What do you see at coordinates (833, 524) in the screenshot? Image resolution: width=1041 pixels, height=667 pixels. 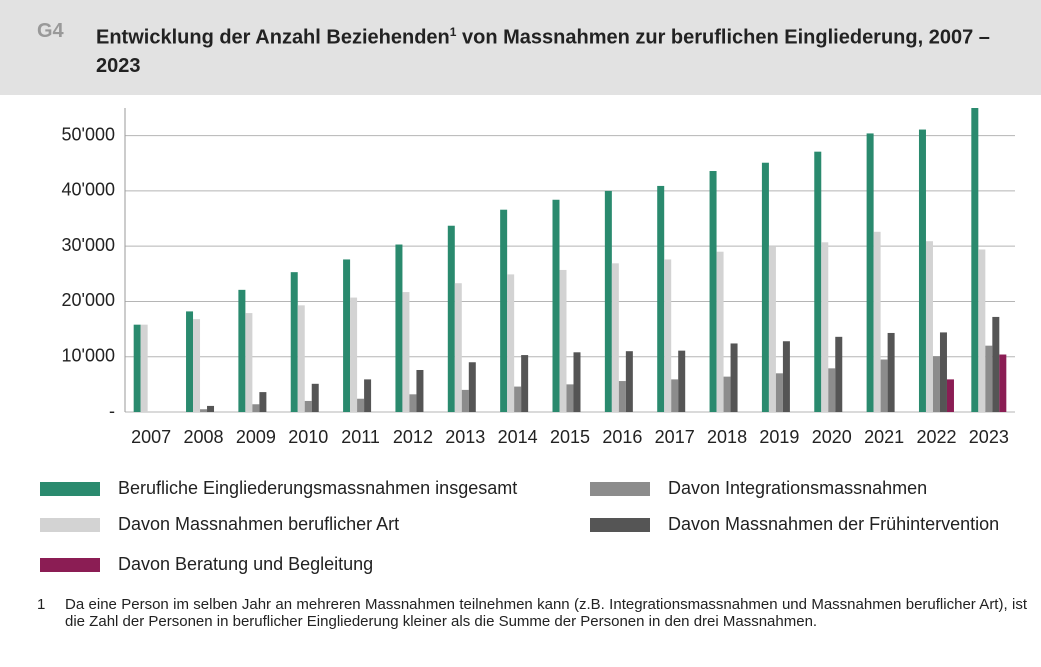 I see `legend-label: Davon Massnahmen der Frühintervention` at bounding box center [833, 524].